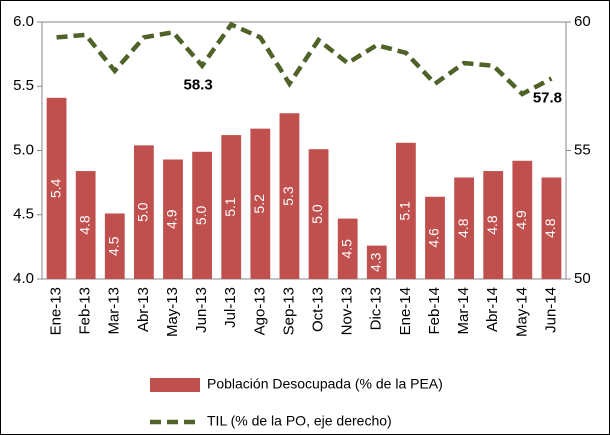  What do you see at coordinates (405, 311) in the screenshot?
I see `x-tick-label: Ene-14` at bounding box center [405, 311].